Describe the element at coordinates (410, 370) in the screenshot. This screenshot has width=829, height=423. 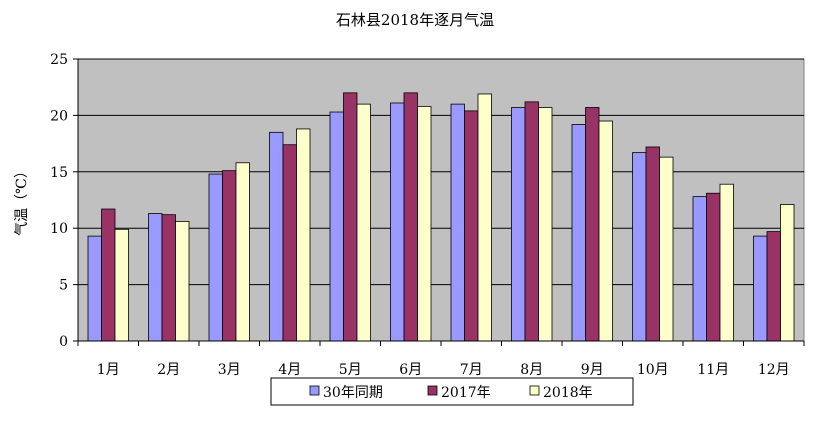
I see `x-tick-label: 6月` at that location.